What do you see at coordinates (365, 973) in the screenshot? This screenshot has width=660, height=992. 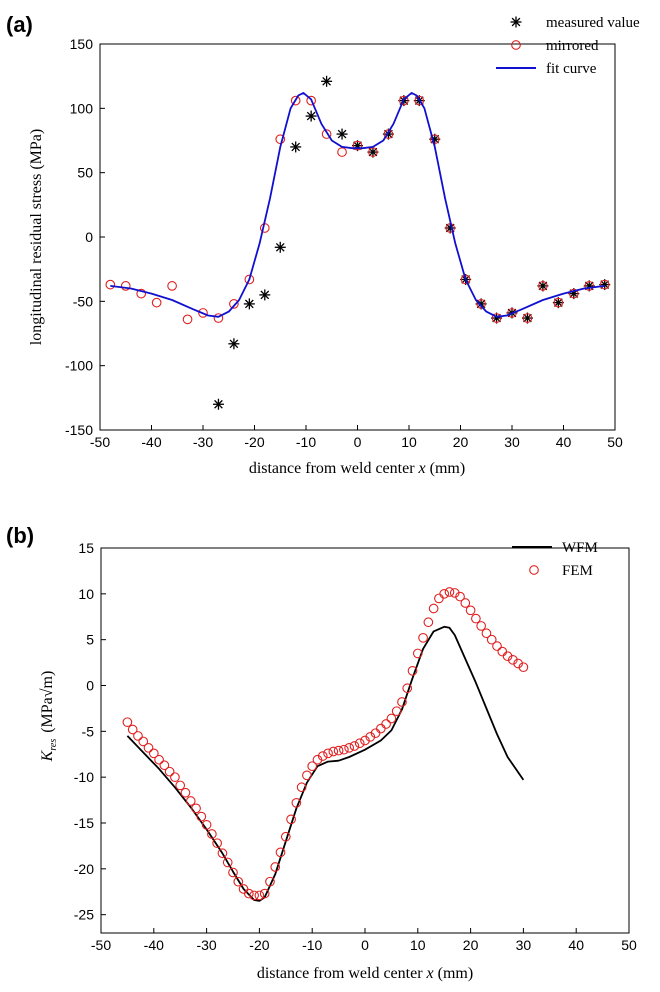 I see `chart-b-xlabel: distance from weld center x (mm)` at bounding box center [365, 973].